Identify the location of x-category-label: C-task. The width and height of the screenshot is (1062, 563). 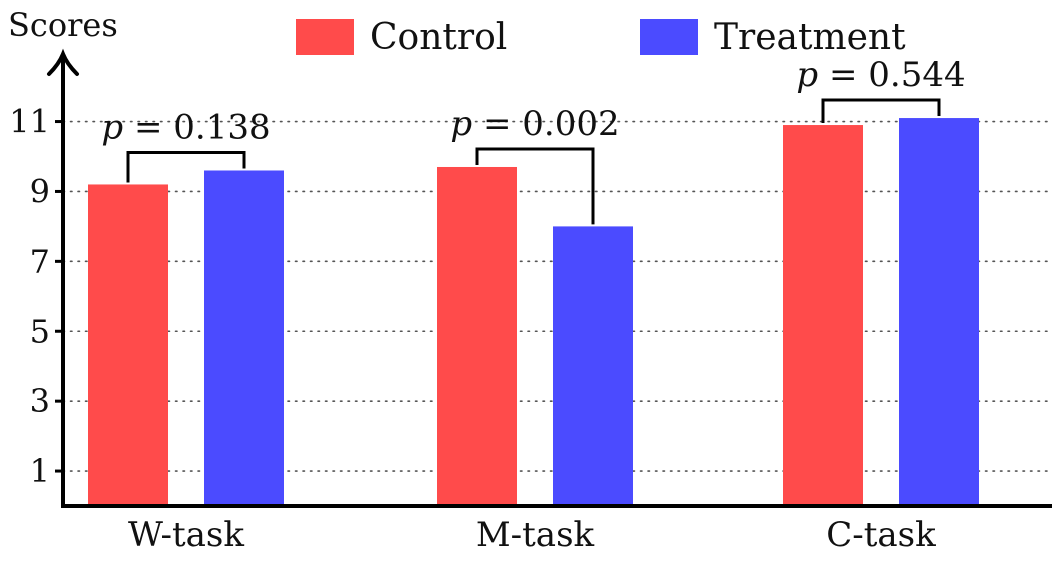
(881, 535).